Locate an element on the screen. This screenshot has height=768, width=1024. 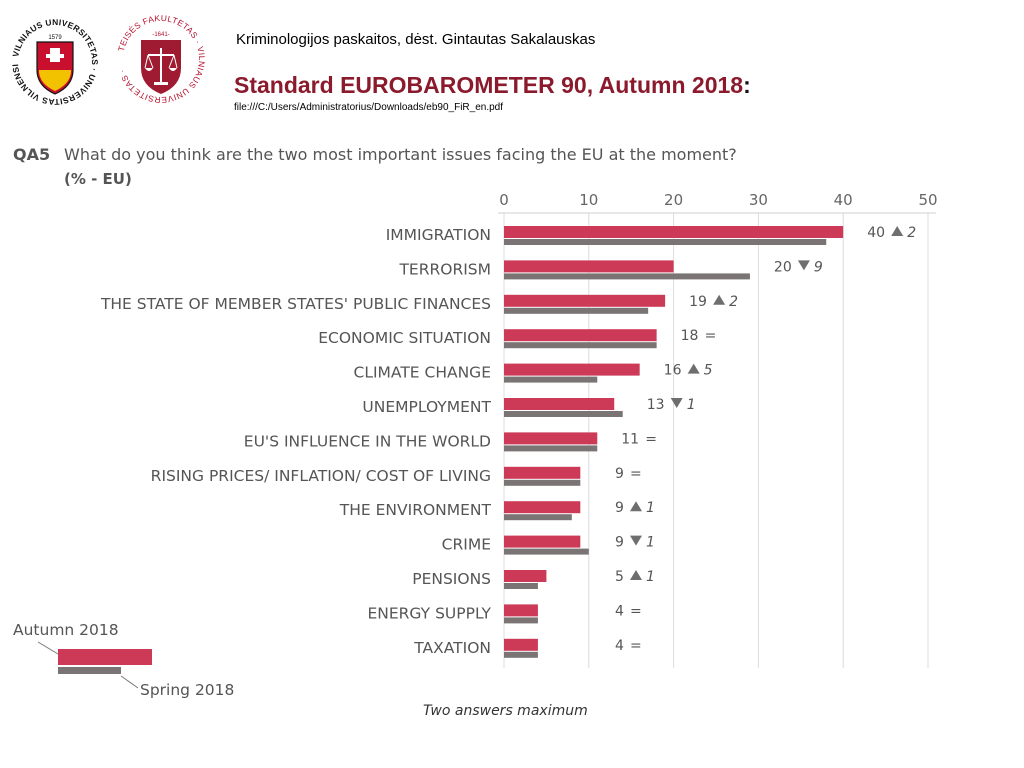
category-label: ENERGY SUPPLY is located at coordinates (429, 613).